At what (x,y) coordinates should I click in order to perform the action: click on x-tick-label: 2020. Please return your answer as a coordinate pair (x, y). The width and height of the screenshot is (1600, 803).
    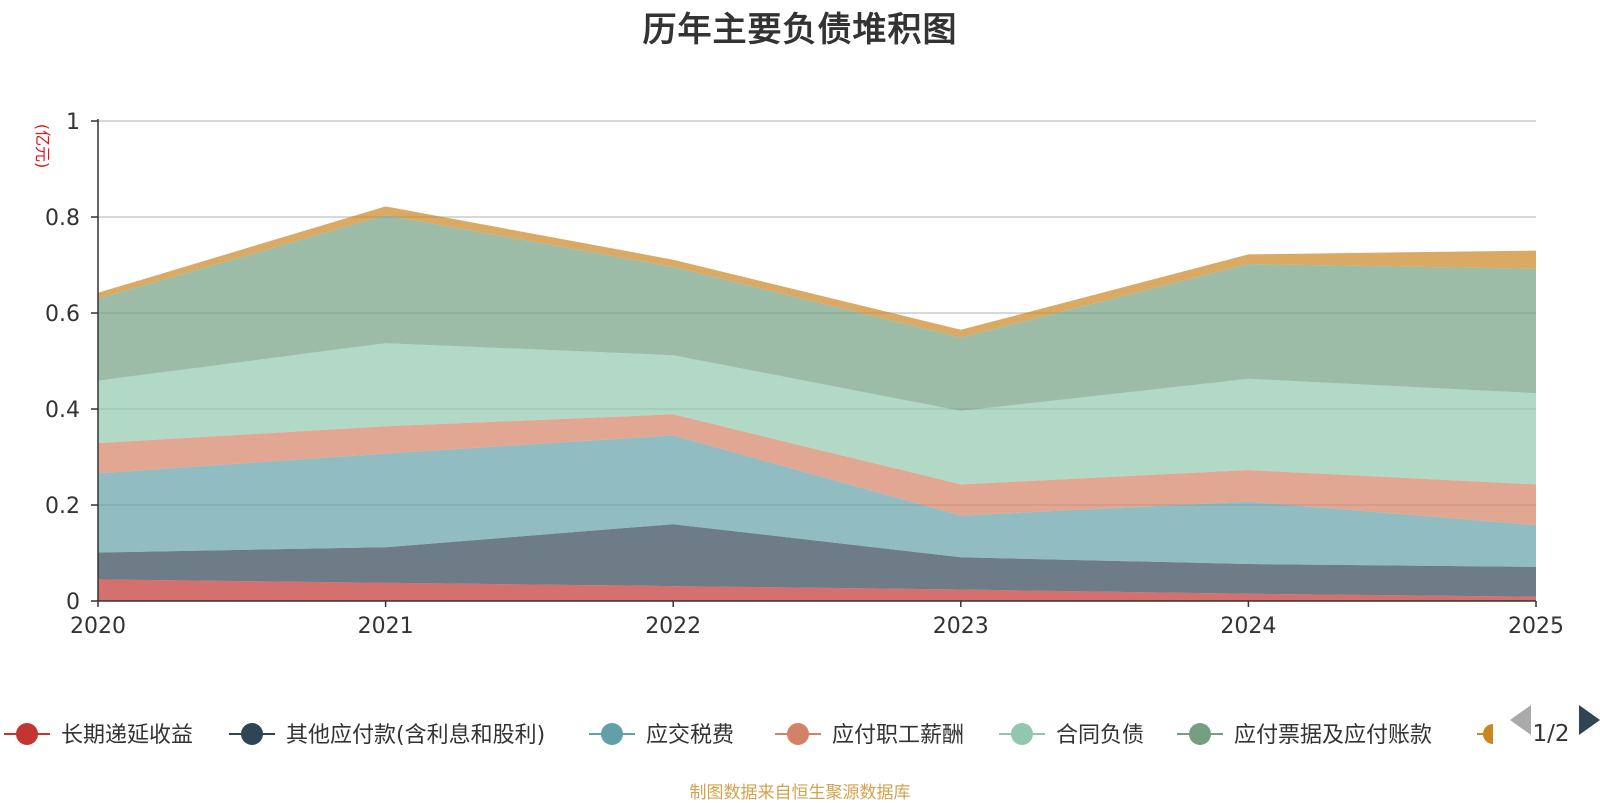
    Looking at the image, I should click on (98, 626).